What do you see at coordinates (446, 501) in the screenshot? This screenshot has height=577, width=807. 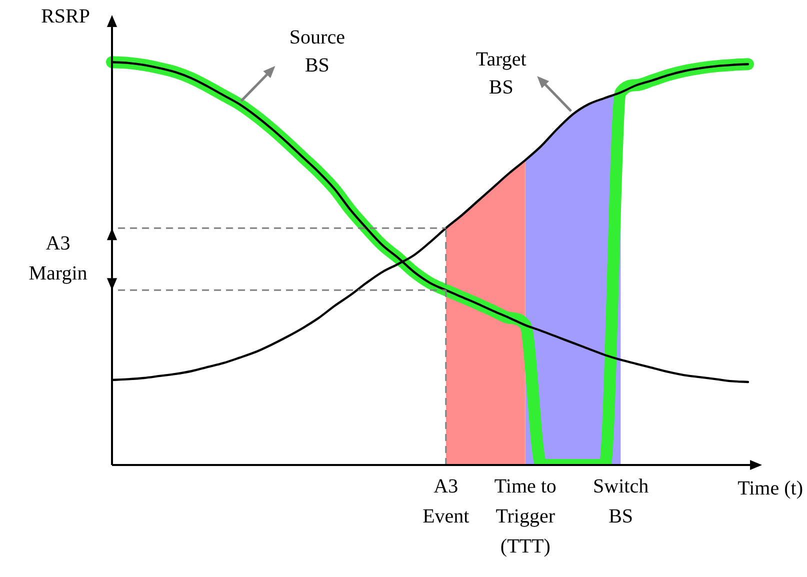 I see `x-tick-label: A3 Event` at bounding box center [446, 501].